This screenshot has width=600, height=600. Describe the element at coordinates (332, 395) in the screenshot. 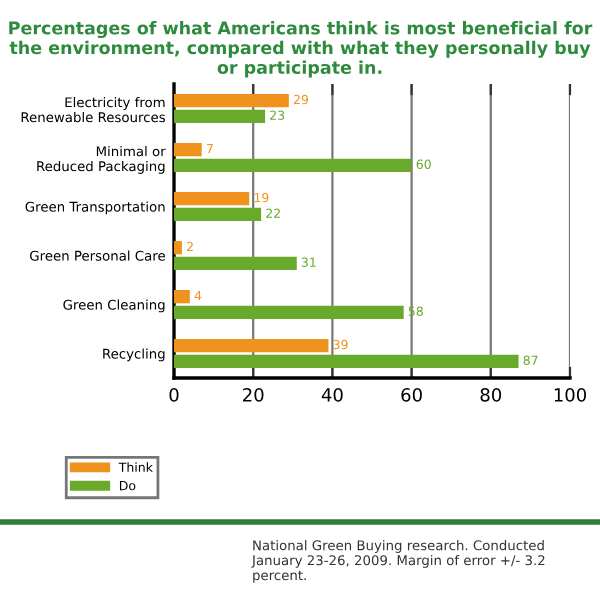

I see `x-tick-label: 40` at that location.